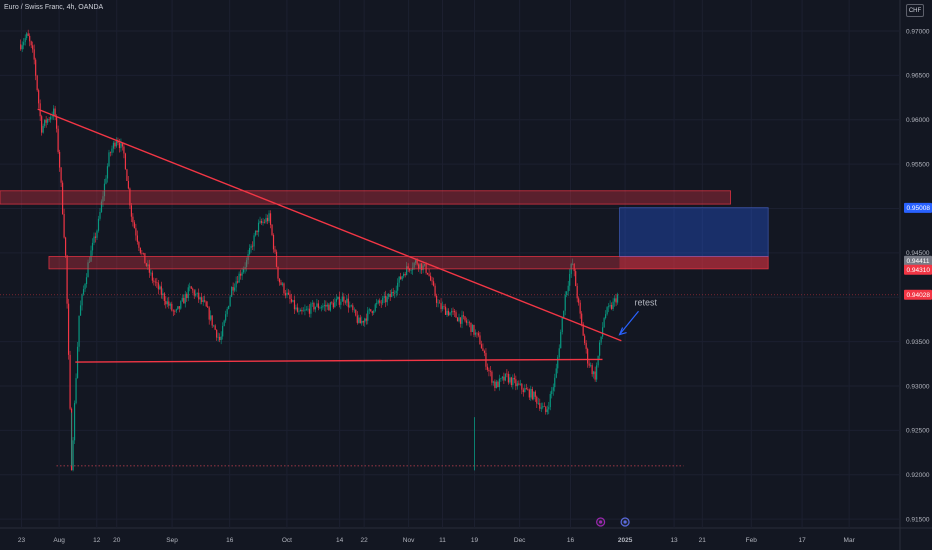 Image resolution: width=932 pixels, height=550 pixels. Describe the element at coordinates (915, 10) in the screenshot. I see `currency-button: CHF` at that location.